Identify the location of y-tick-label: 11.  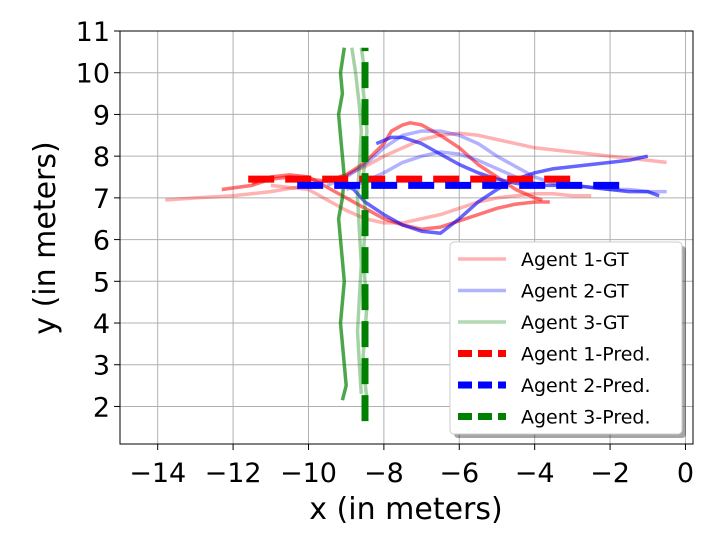
(93, 32).